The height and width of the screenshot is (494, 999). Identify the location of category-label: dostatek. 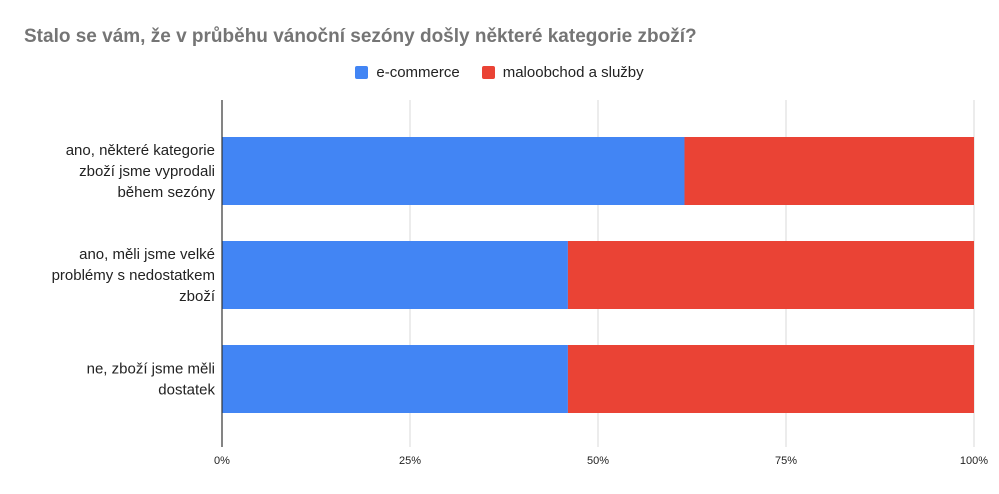
(186, 390).